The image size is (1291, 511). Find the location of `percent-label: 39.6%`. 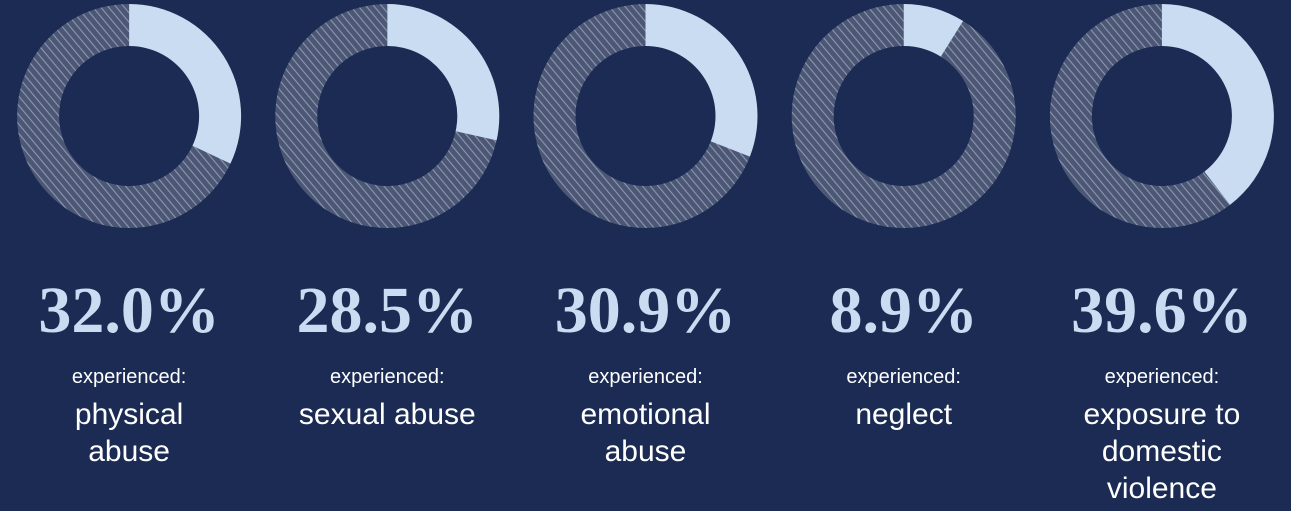

percent-label: 39.6% is located at coordinates (1162, 310).